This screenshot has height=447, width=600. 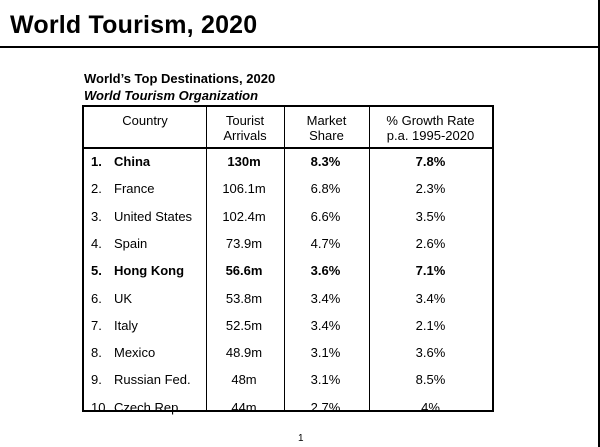 I want to click on cell-rank: 4., so click(x=96, y=243).